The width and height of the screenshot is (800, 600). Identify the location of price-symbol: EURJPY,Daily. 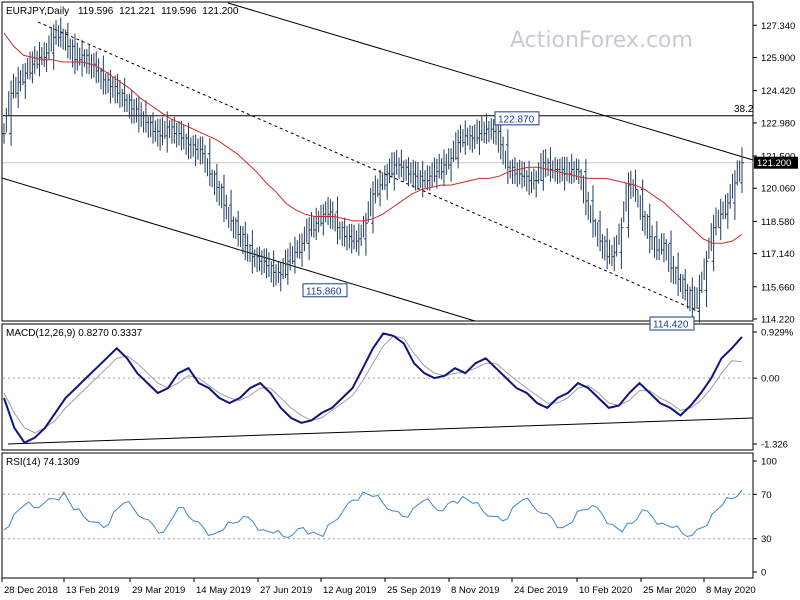
(37, 11).